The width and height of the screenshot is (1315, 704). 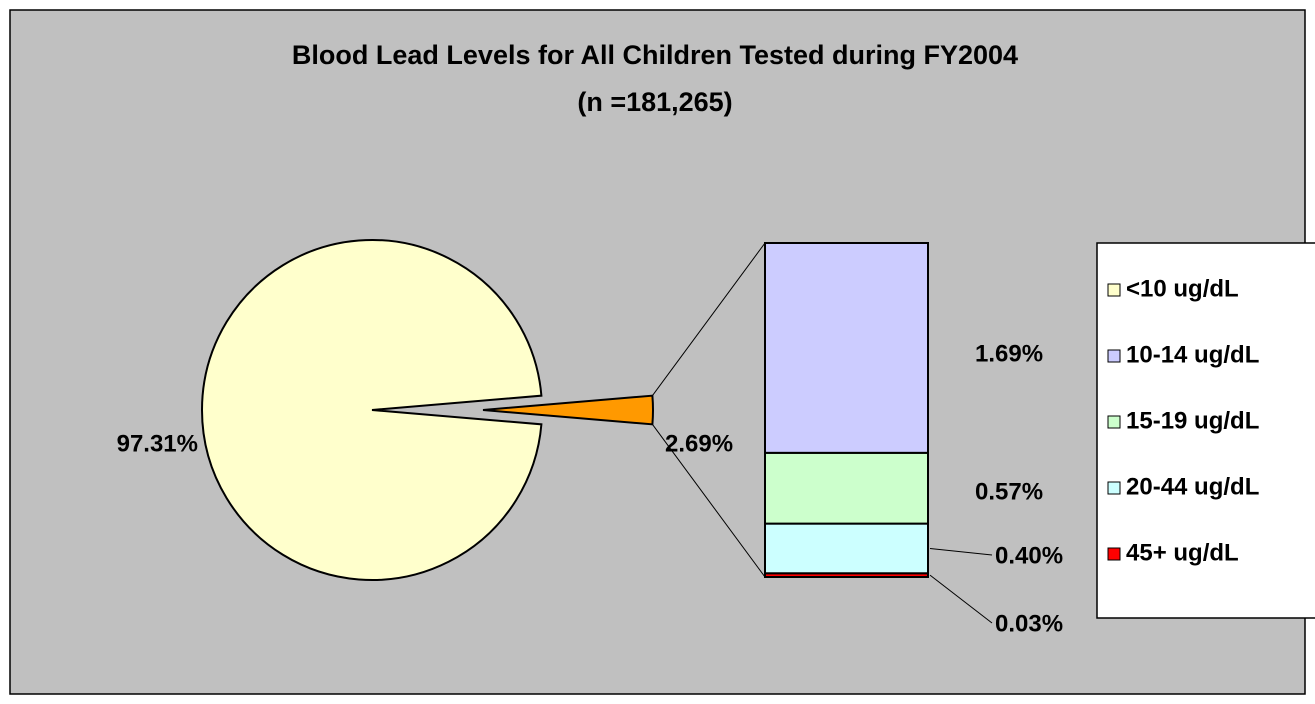 I want to click on legend-box, so click(x=1205, y=430).